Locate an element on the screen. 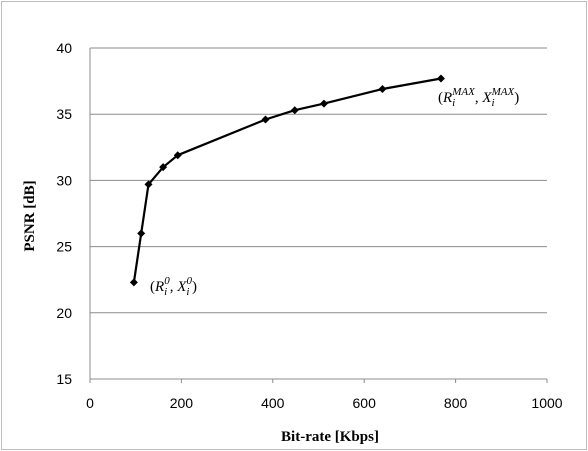 This screenshot has width=588, height=451. y-tick-label: 30 is located at coordinates (64, 180).